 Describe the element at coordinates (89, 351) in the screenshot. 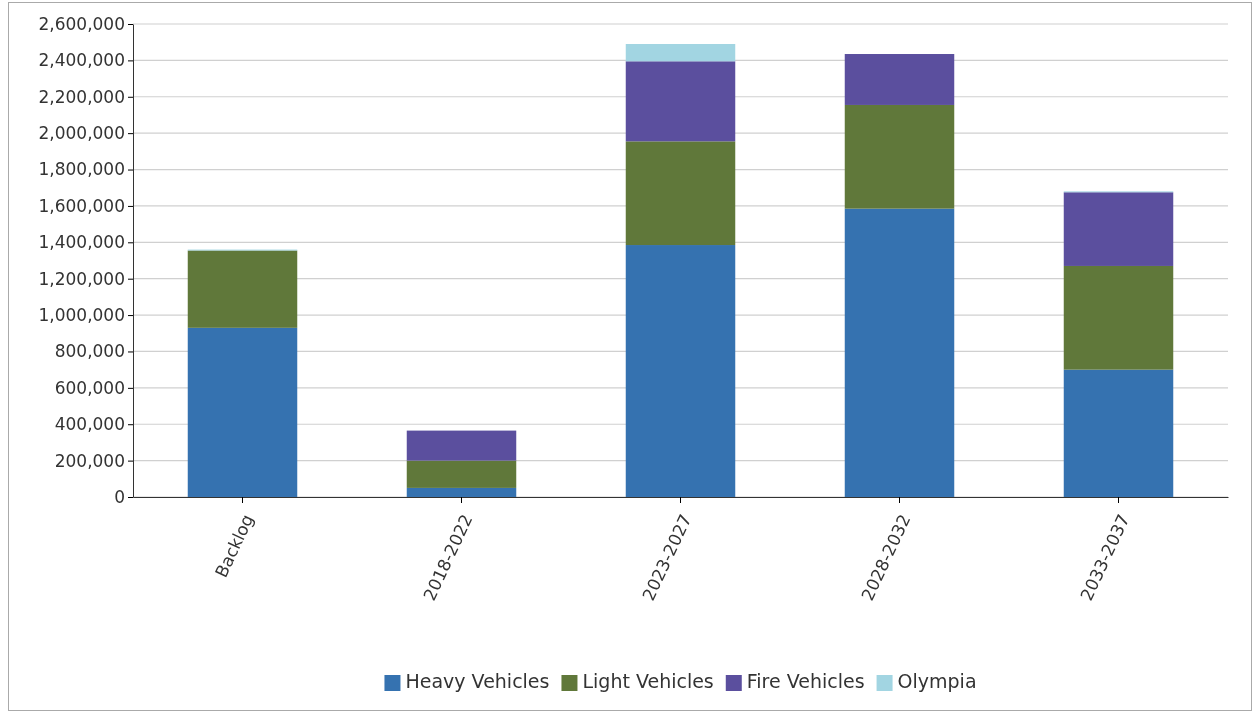

I see `y-tick-label: 800,000` at that location.